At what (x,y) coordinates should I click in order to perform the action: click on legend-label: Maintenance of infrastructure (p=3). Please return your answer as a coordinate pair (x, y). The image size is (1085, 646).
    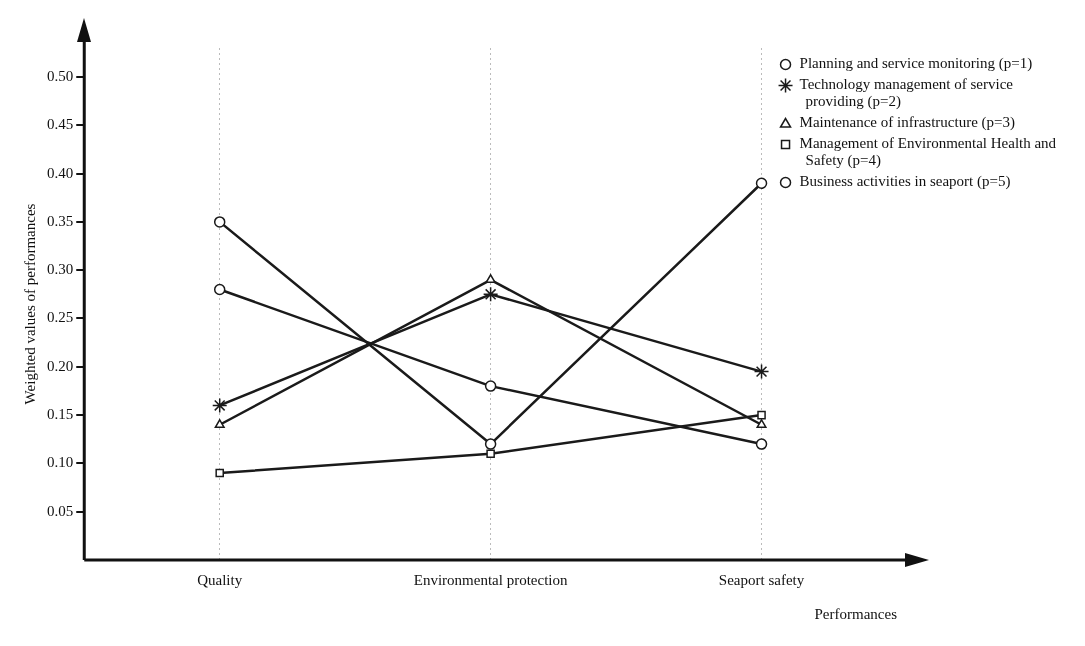
    Looking at the image, I should click on (907, 123).